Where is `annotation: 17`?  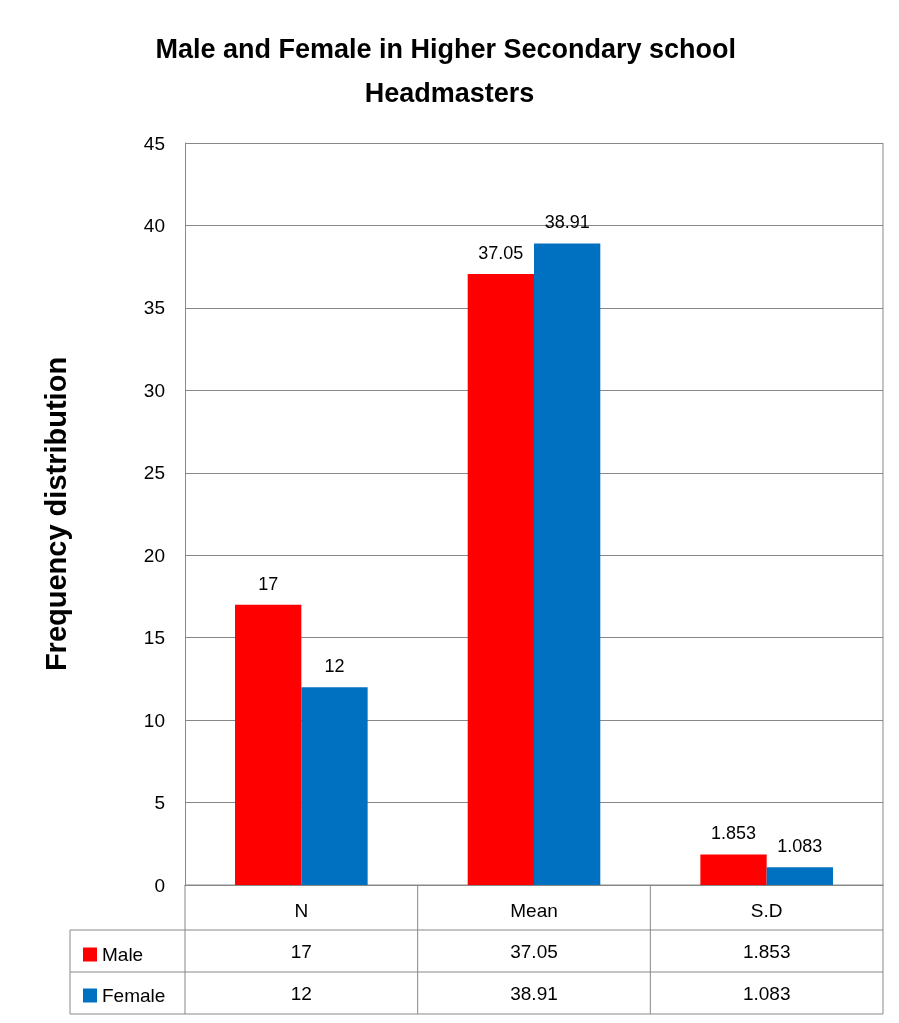 annotation: 17 is located at coordinates (268, 583).